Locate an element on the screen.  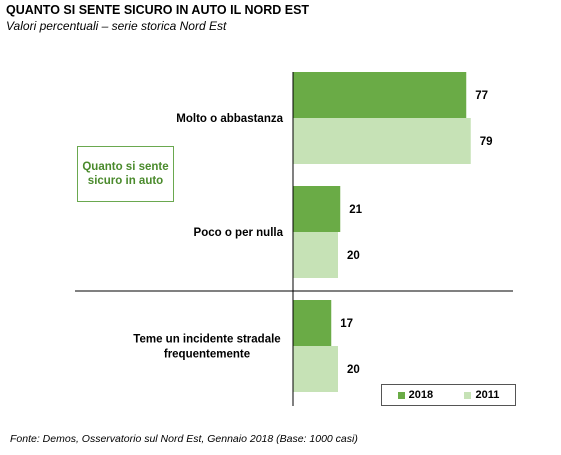
category-label: Teme un incidente stradale is located at coordinates (206, 340).